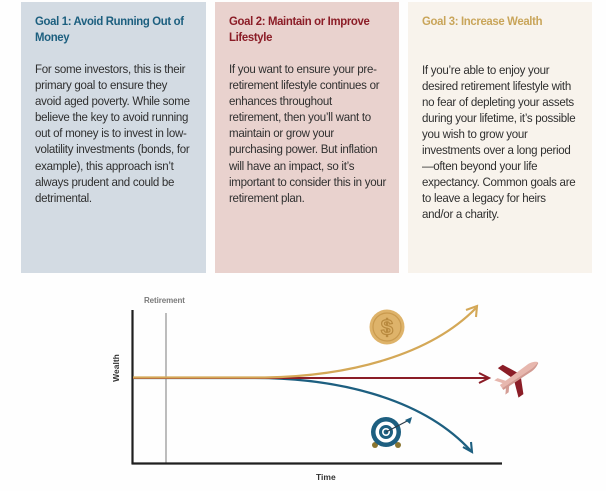 Image resolution: width=606 pixels, height=491 pixels. What do you see at coordinates (391, 432) in the screenshot?
I see `target-icon` at bounding box center [391, 432].